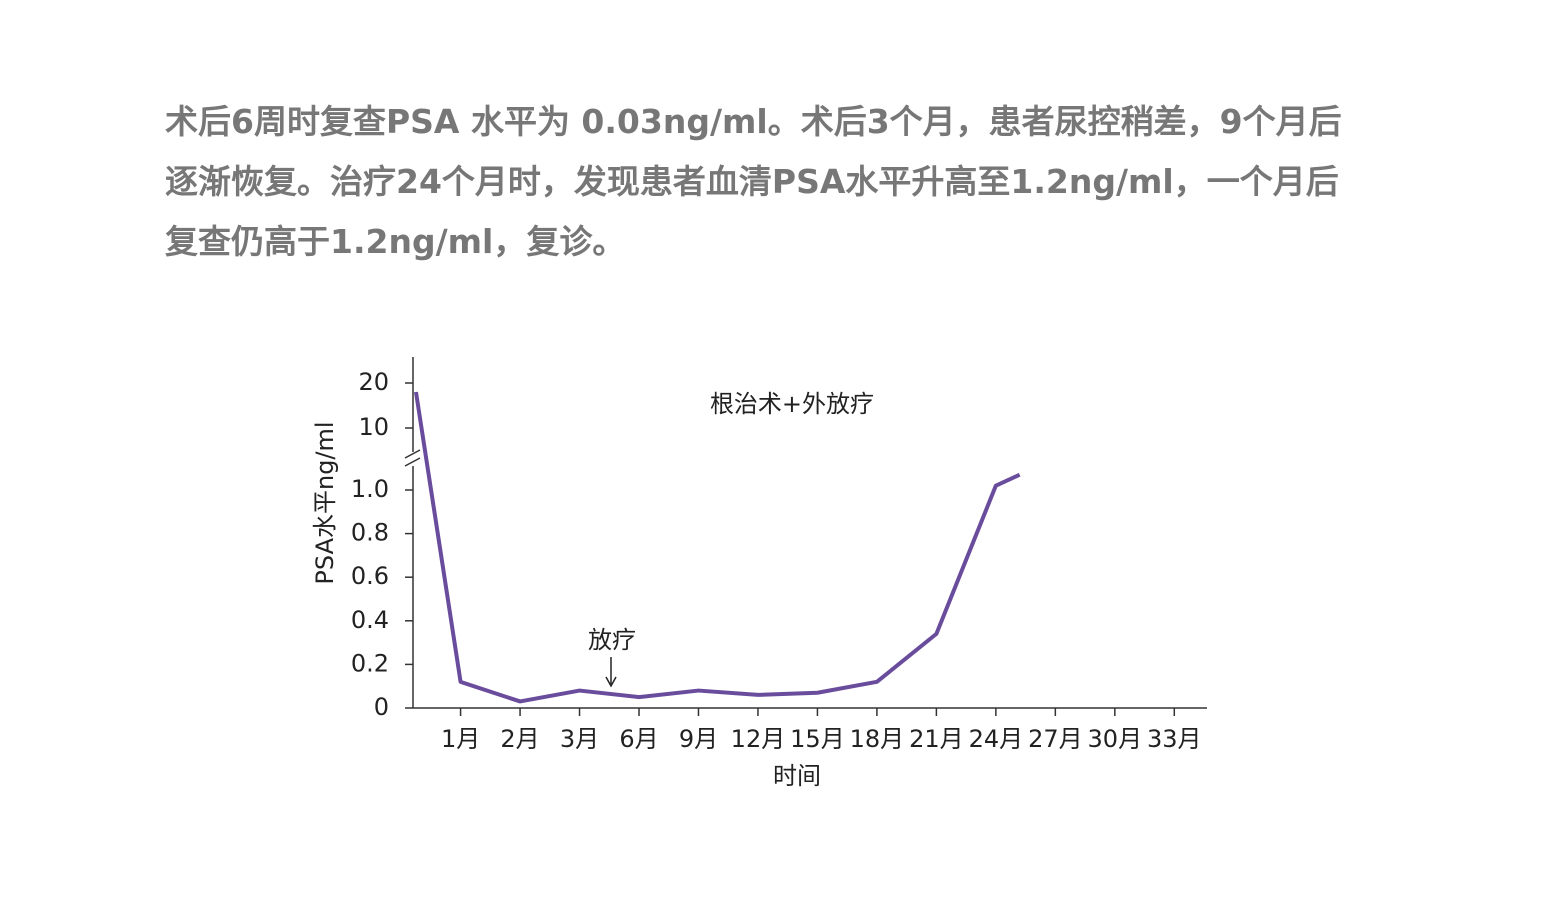 The image size is (1554, 912). I want to click on x-tick-label: 12月, so click(758, 739).